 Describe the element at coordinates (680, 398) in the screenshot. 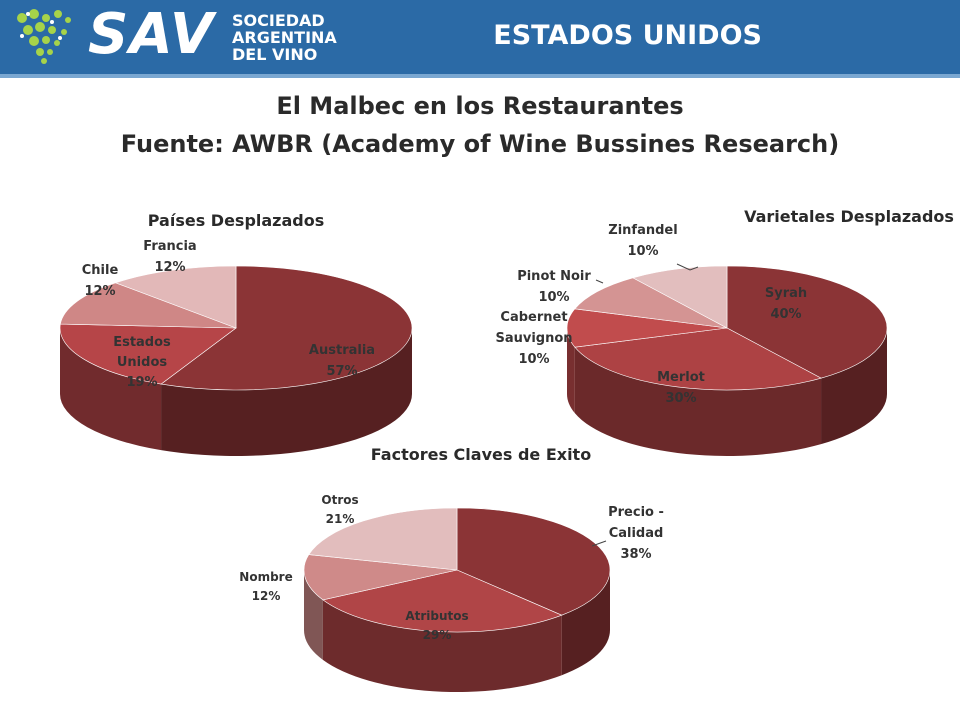

I see `slice-value: 30%` at that location.